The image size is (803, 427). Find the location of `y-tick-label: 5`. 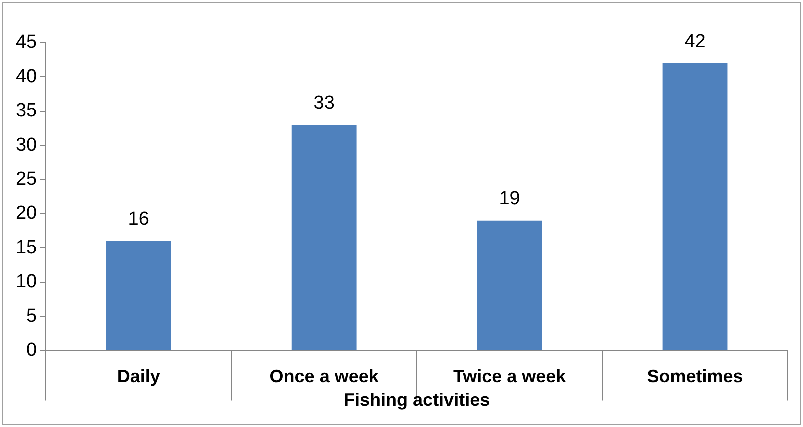

y-tick-label: 5 is located at coordinates (32, 316).